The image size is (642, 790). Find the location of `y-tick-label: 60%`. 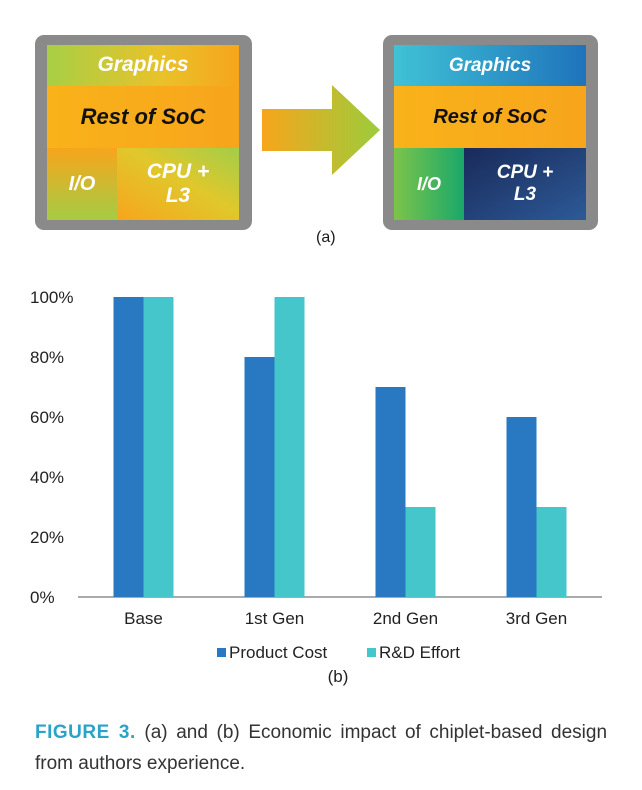

y-tick-label: 60% is located at coordinates (47, 417).